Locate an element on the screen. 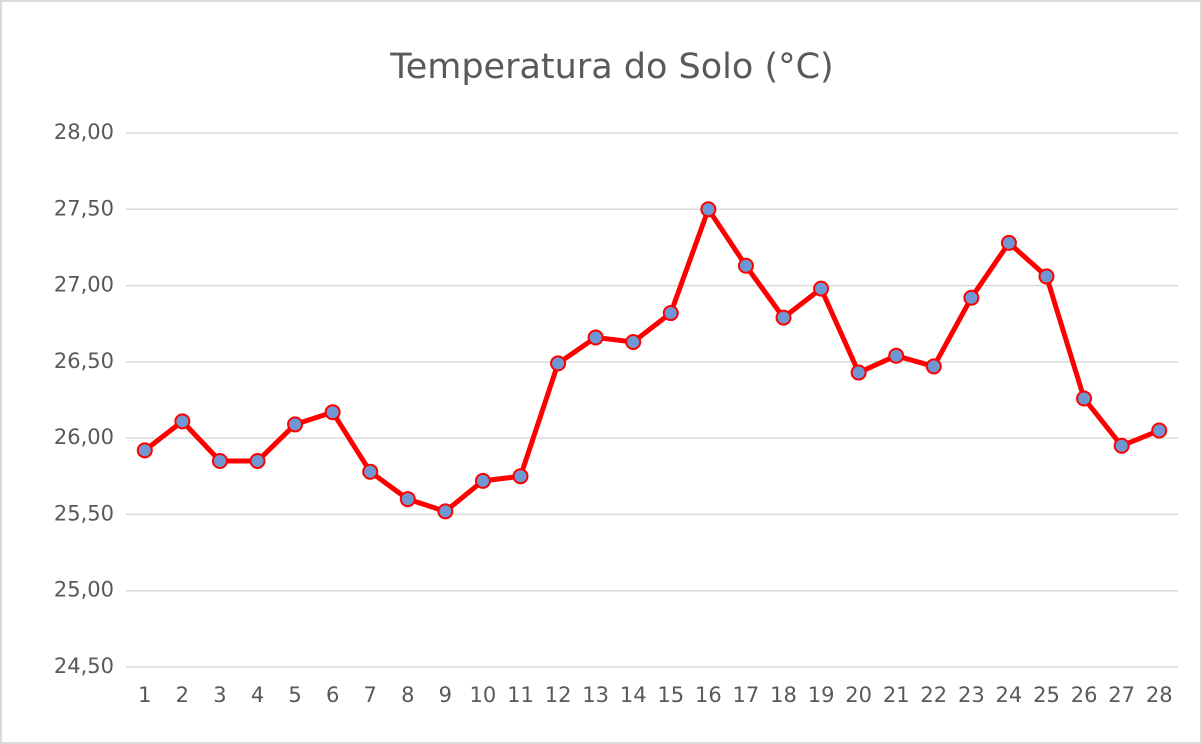 The image size is (1202, 744). x-tick-label: 22 is located at coordinates (933, 695).